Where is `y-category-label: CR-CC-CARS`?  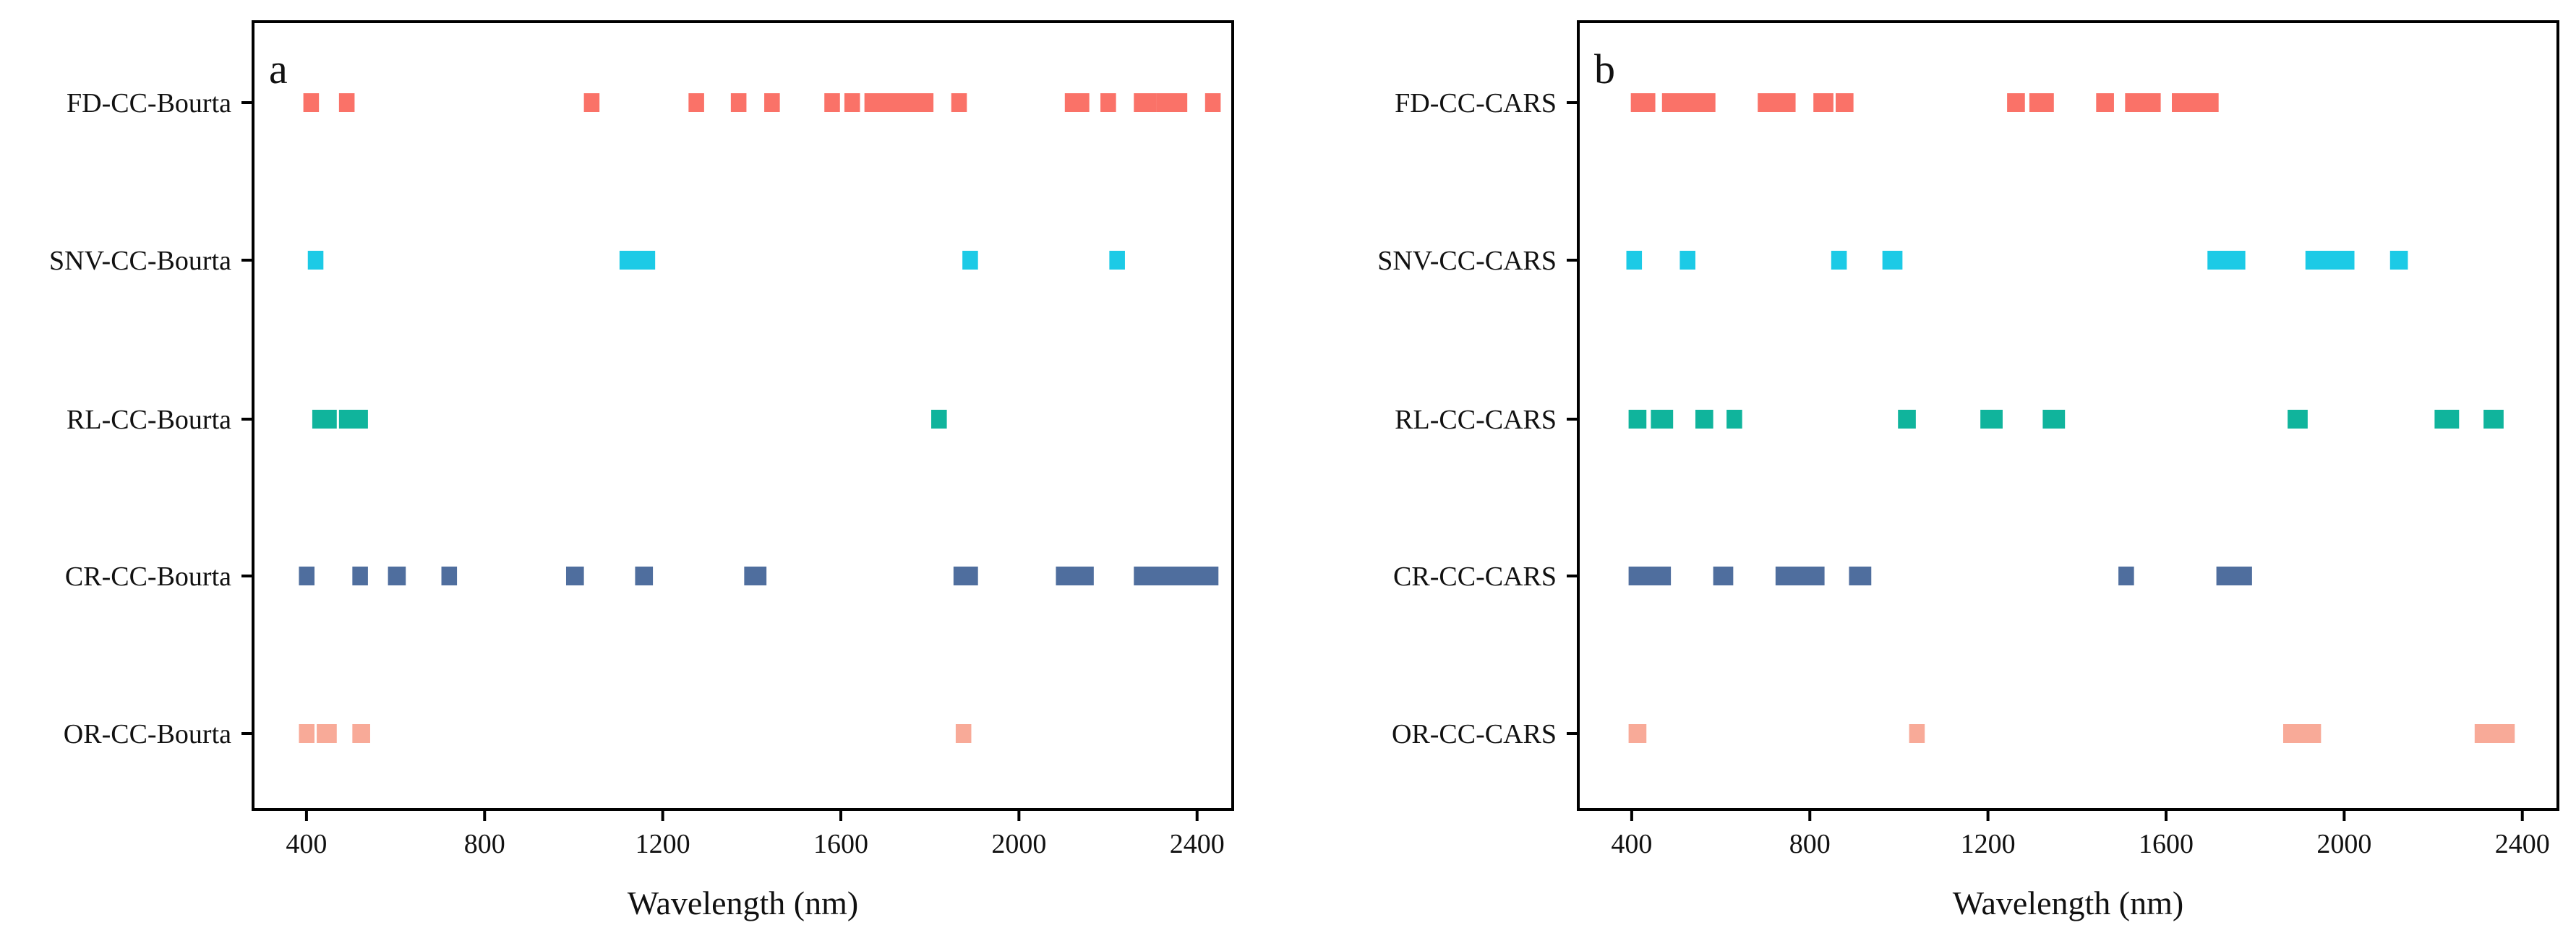 y-category-label: CR-CC-CARS is located at coordinates (1475, 577).